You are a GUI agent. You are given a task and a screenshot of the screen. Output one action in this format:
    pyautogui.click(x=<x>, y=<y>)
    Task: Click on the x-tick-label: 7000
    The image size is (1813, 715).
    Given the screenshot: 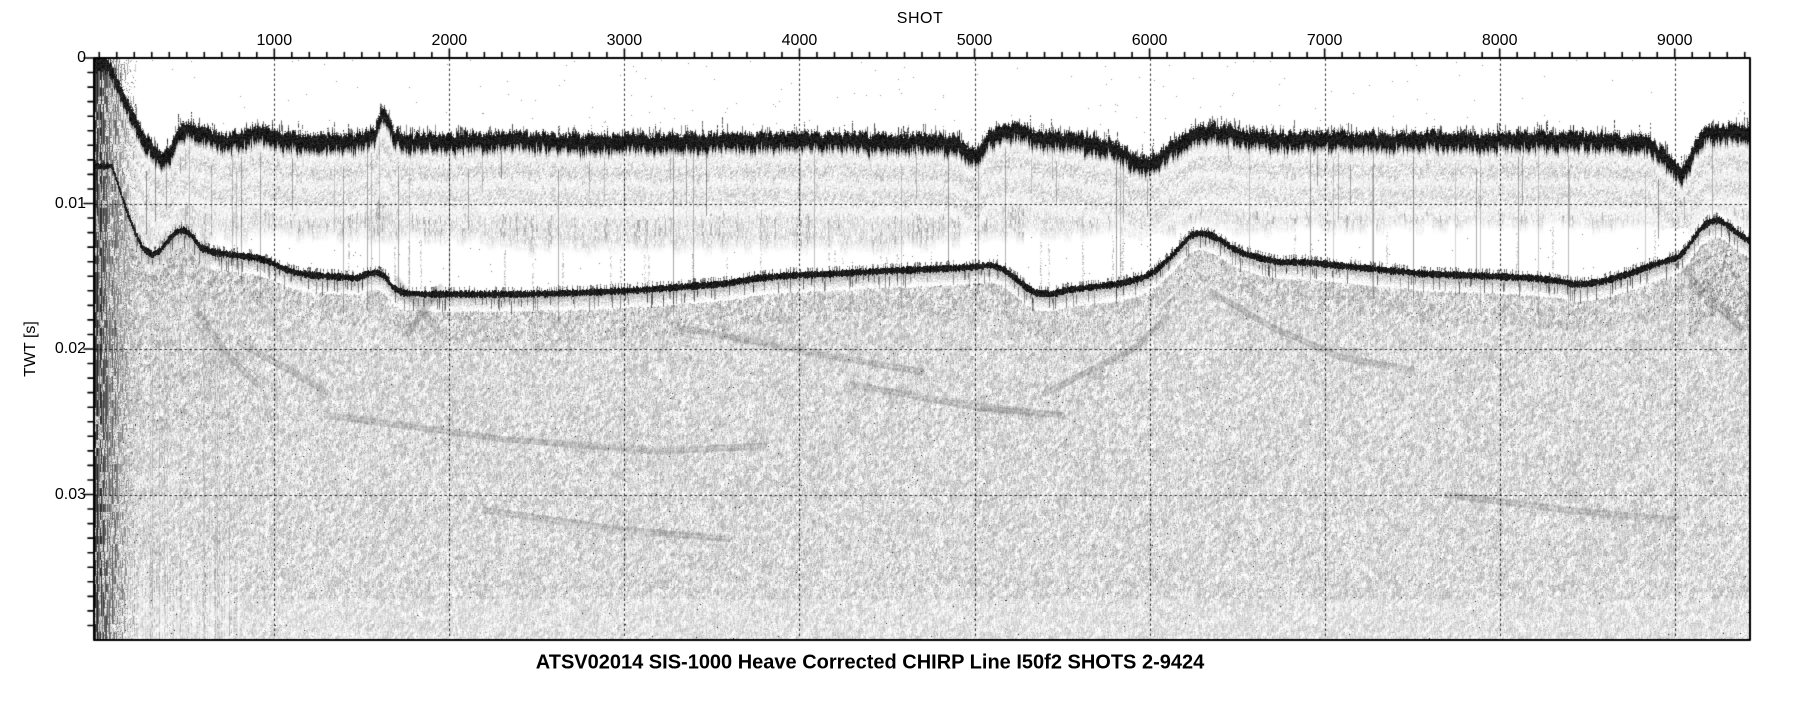 What is the action you would take?
    pyautogui.click(x=1324, y=40)
    